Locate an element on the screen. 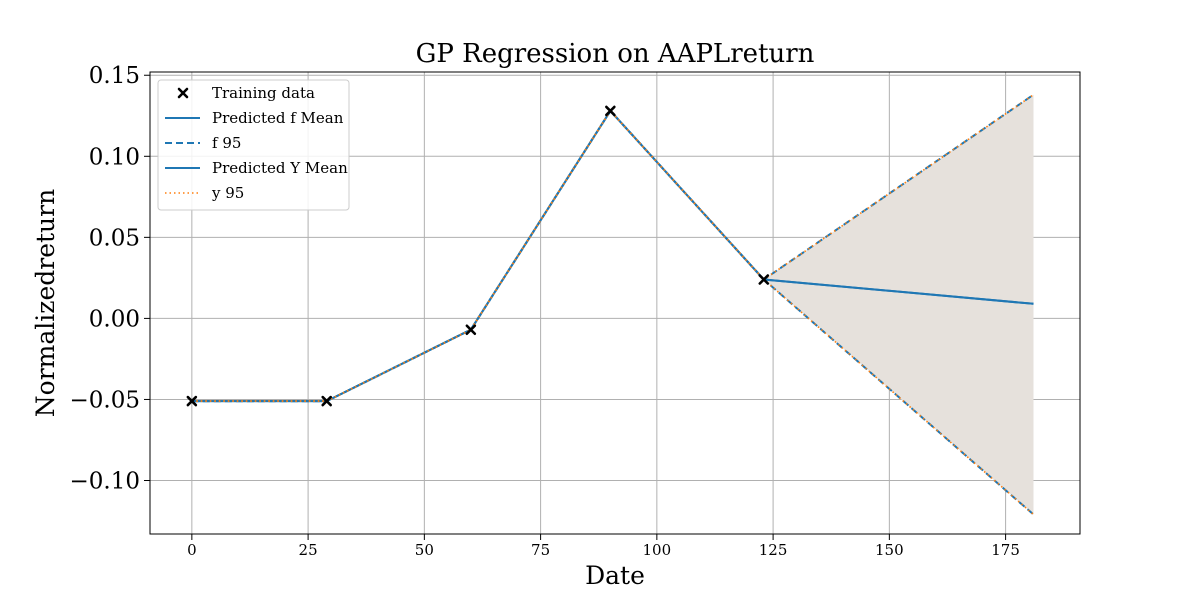 This screenshot has width=1200, height=600. x-axis-label: Date is located at coordinates (615, 575).